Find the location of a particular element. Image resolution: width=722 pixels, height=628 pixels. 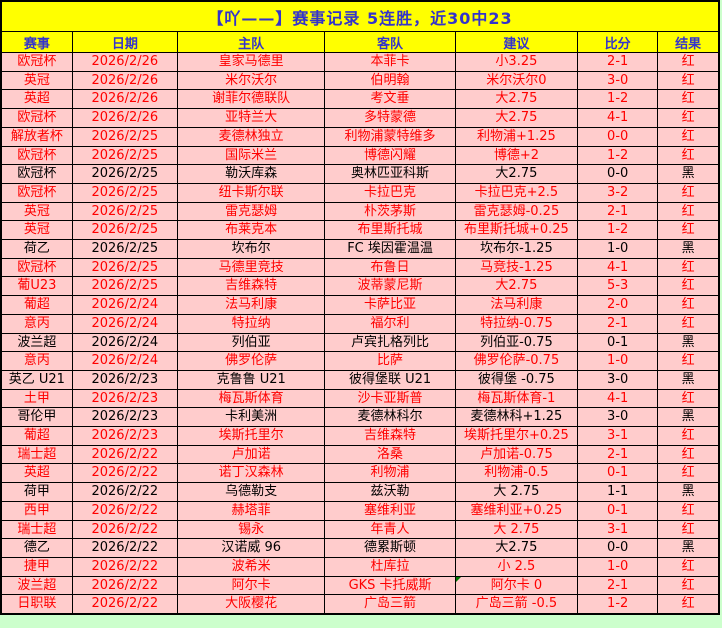

cell-away: 伯明翰 is located at coordinates (390, 80).